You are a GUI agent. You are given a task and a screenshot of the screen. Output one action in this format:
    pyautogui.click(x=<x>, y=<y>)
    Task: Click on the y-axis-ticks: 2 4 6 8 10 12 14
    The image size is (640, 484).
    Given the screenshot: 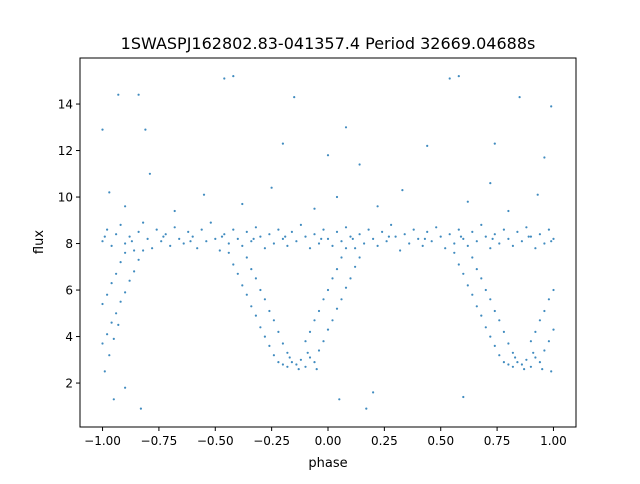 What is the action you would take?
    pyautogui.click(x=69, y=244)
    